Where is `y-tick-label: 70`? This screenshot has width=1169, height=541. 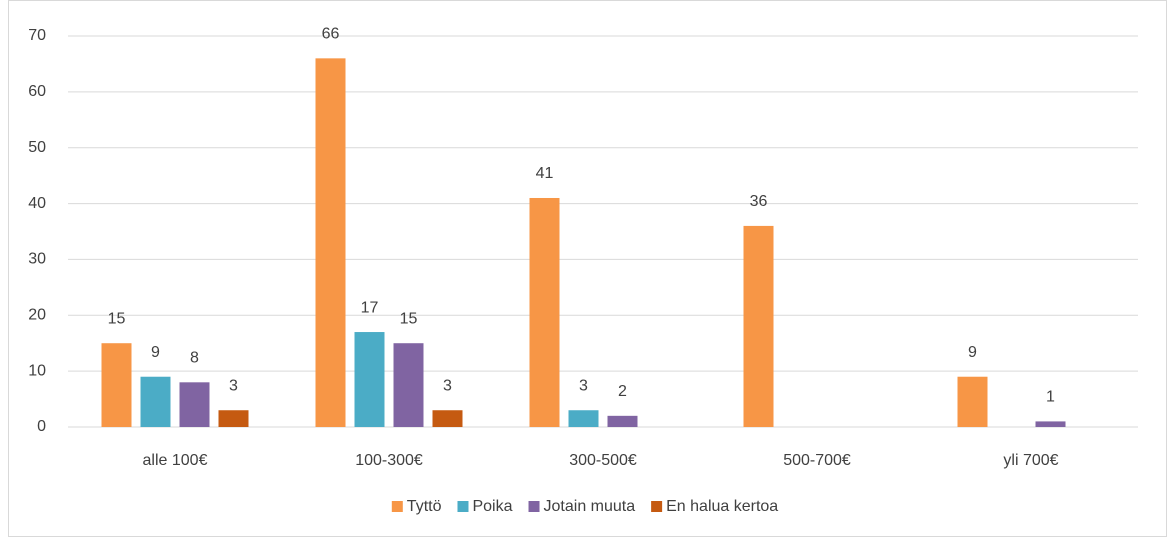
y-tick-label: 70 is located at coordinates (37, 35).